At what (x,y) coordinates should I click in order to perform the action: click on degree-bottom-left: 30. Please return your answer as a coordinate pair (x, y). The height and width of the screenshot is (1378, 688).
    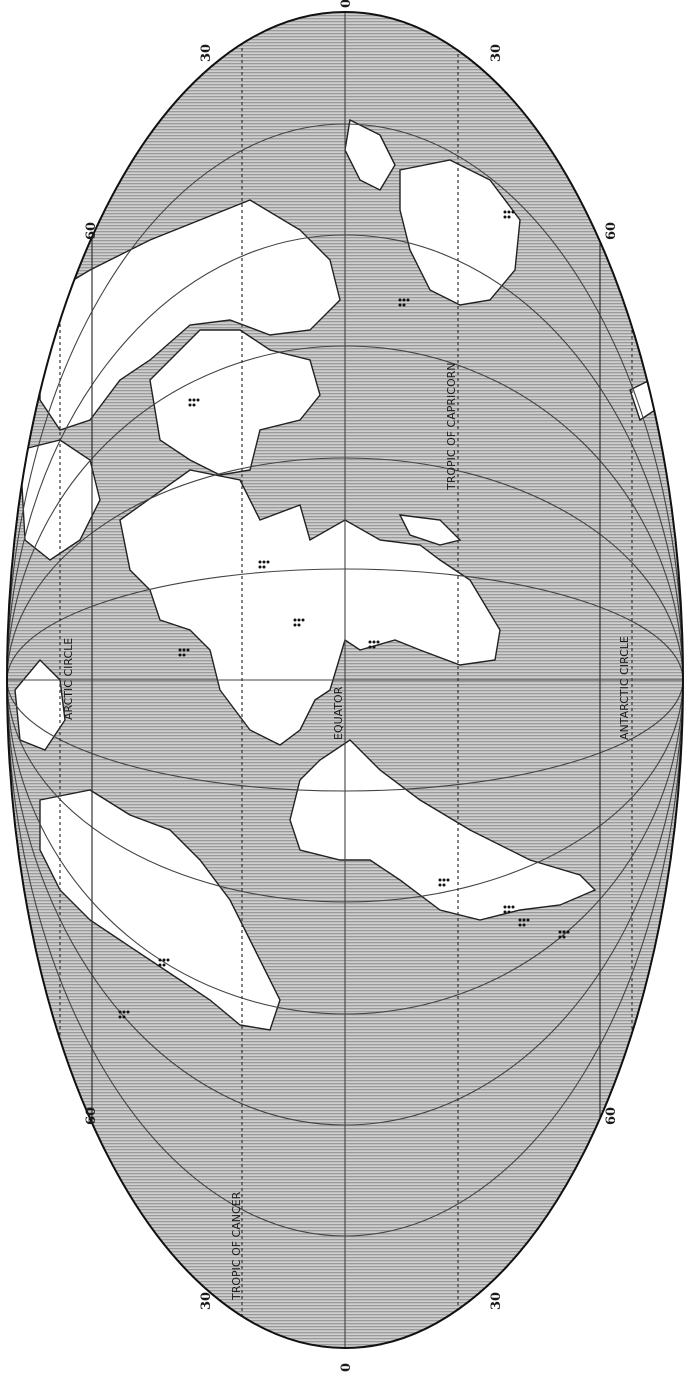
    Looking at the image, I should click on (206, 1301).